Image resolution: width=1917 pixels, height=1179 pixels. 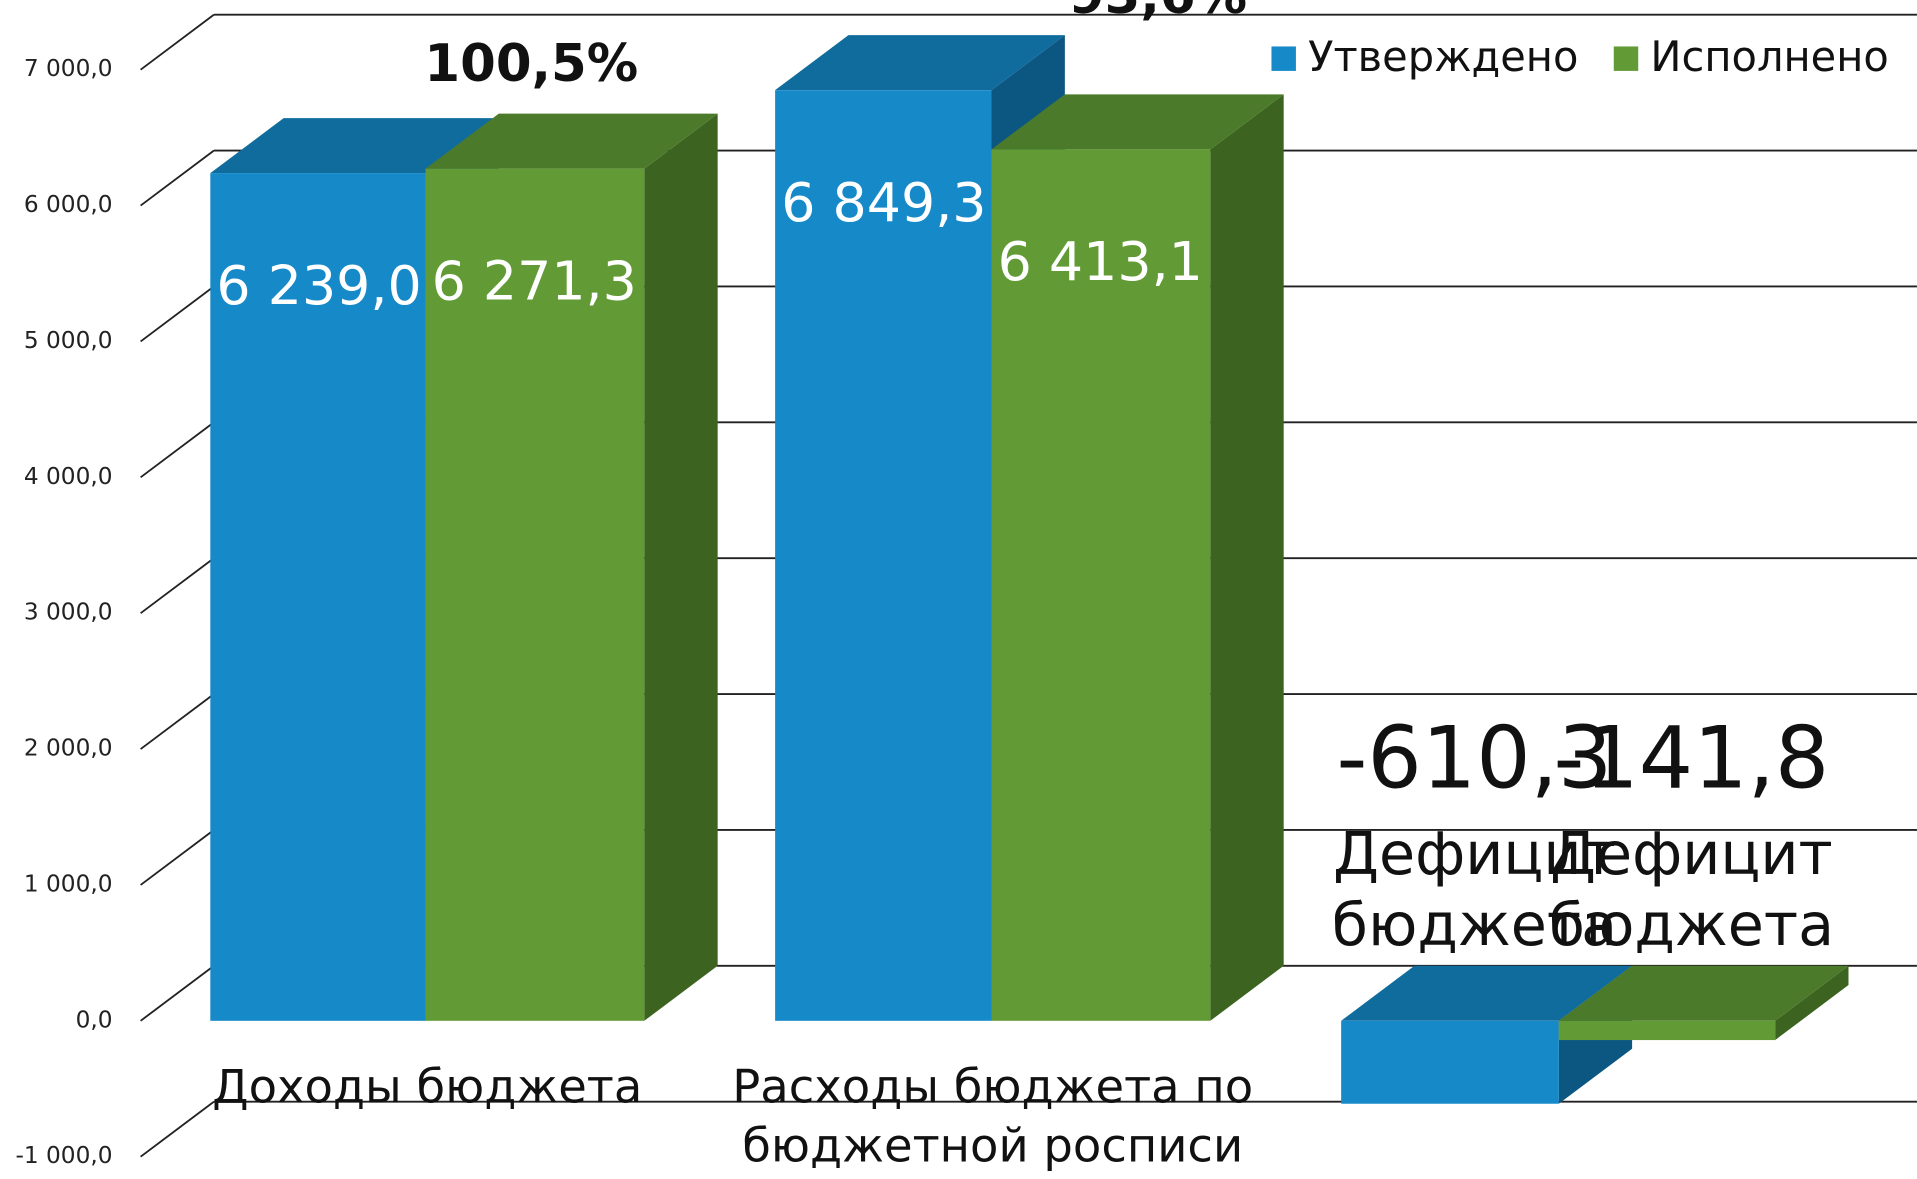 I want to click on x-tick-label-box: Расходы бюджета по бюджетной росписи, so click(x=993, y=1116).